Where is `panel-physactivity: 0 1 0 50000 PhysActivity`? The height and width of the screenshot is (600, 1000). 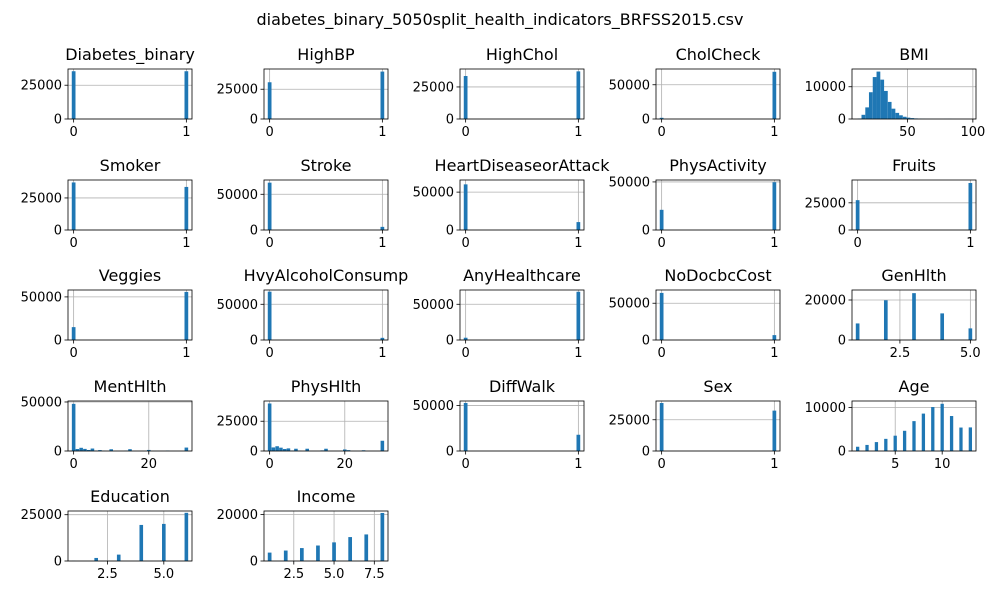
panel-physactivity: 0 1 0 50000 PhysActivity is located at coordinates (695, 203).